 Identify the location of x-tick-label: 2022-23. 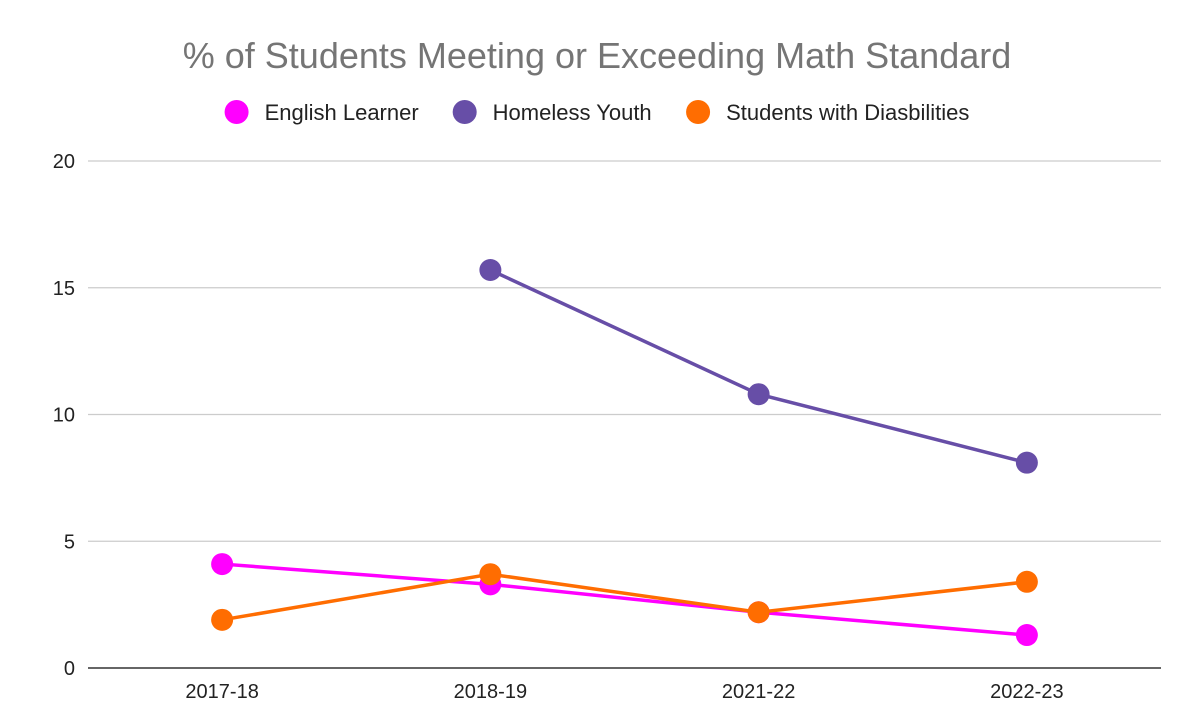
(1026, 692).